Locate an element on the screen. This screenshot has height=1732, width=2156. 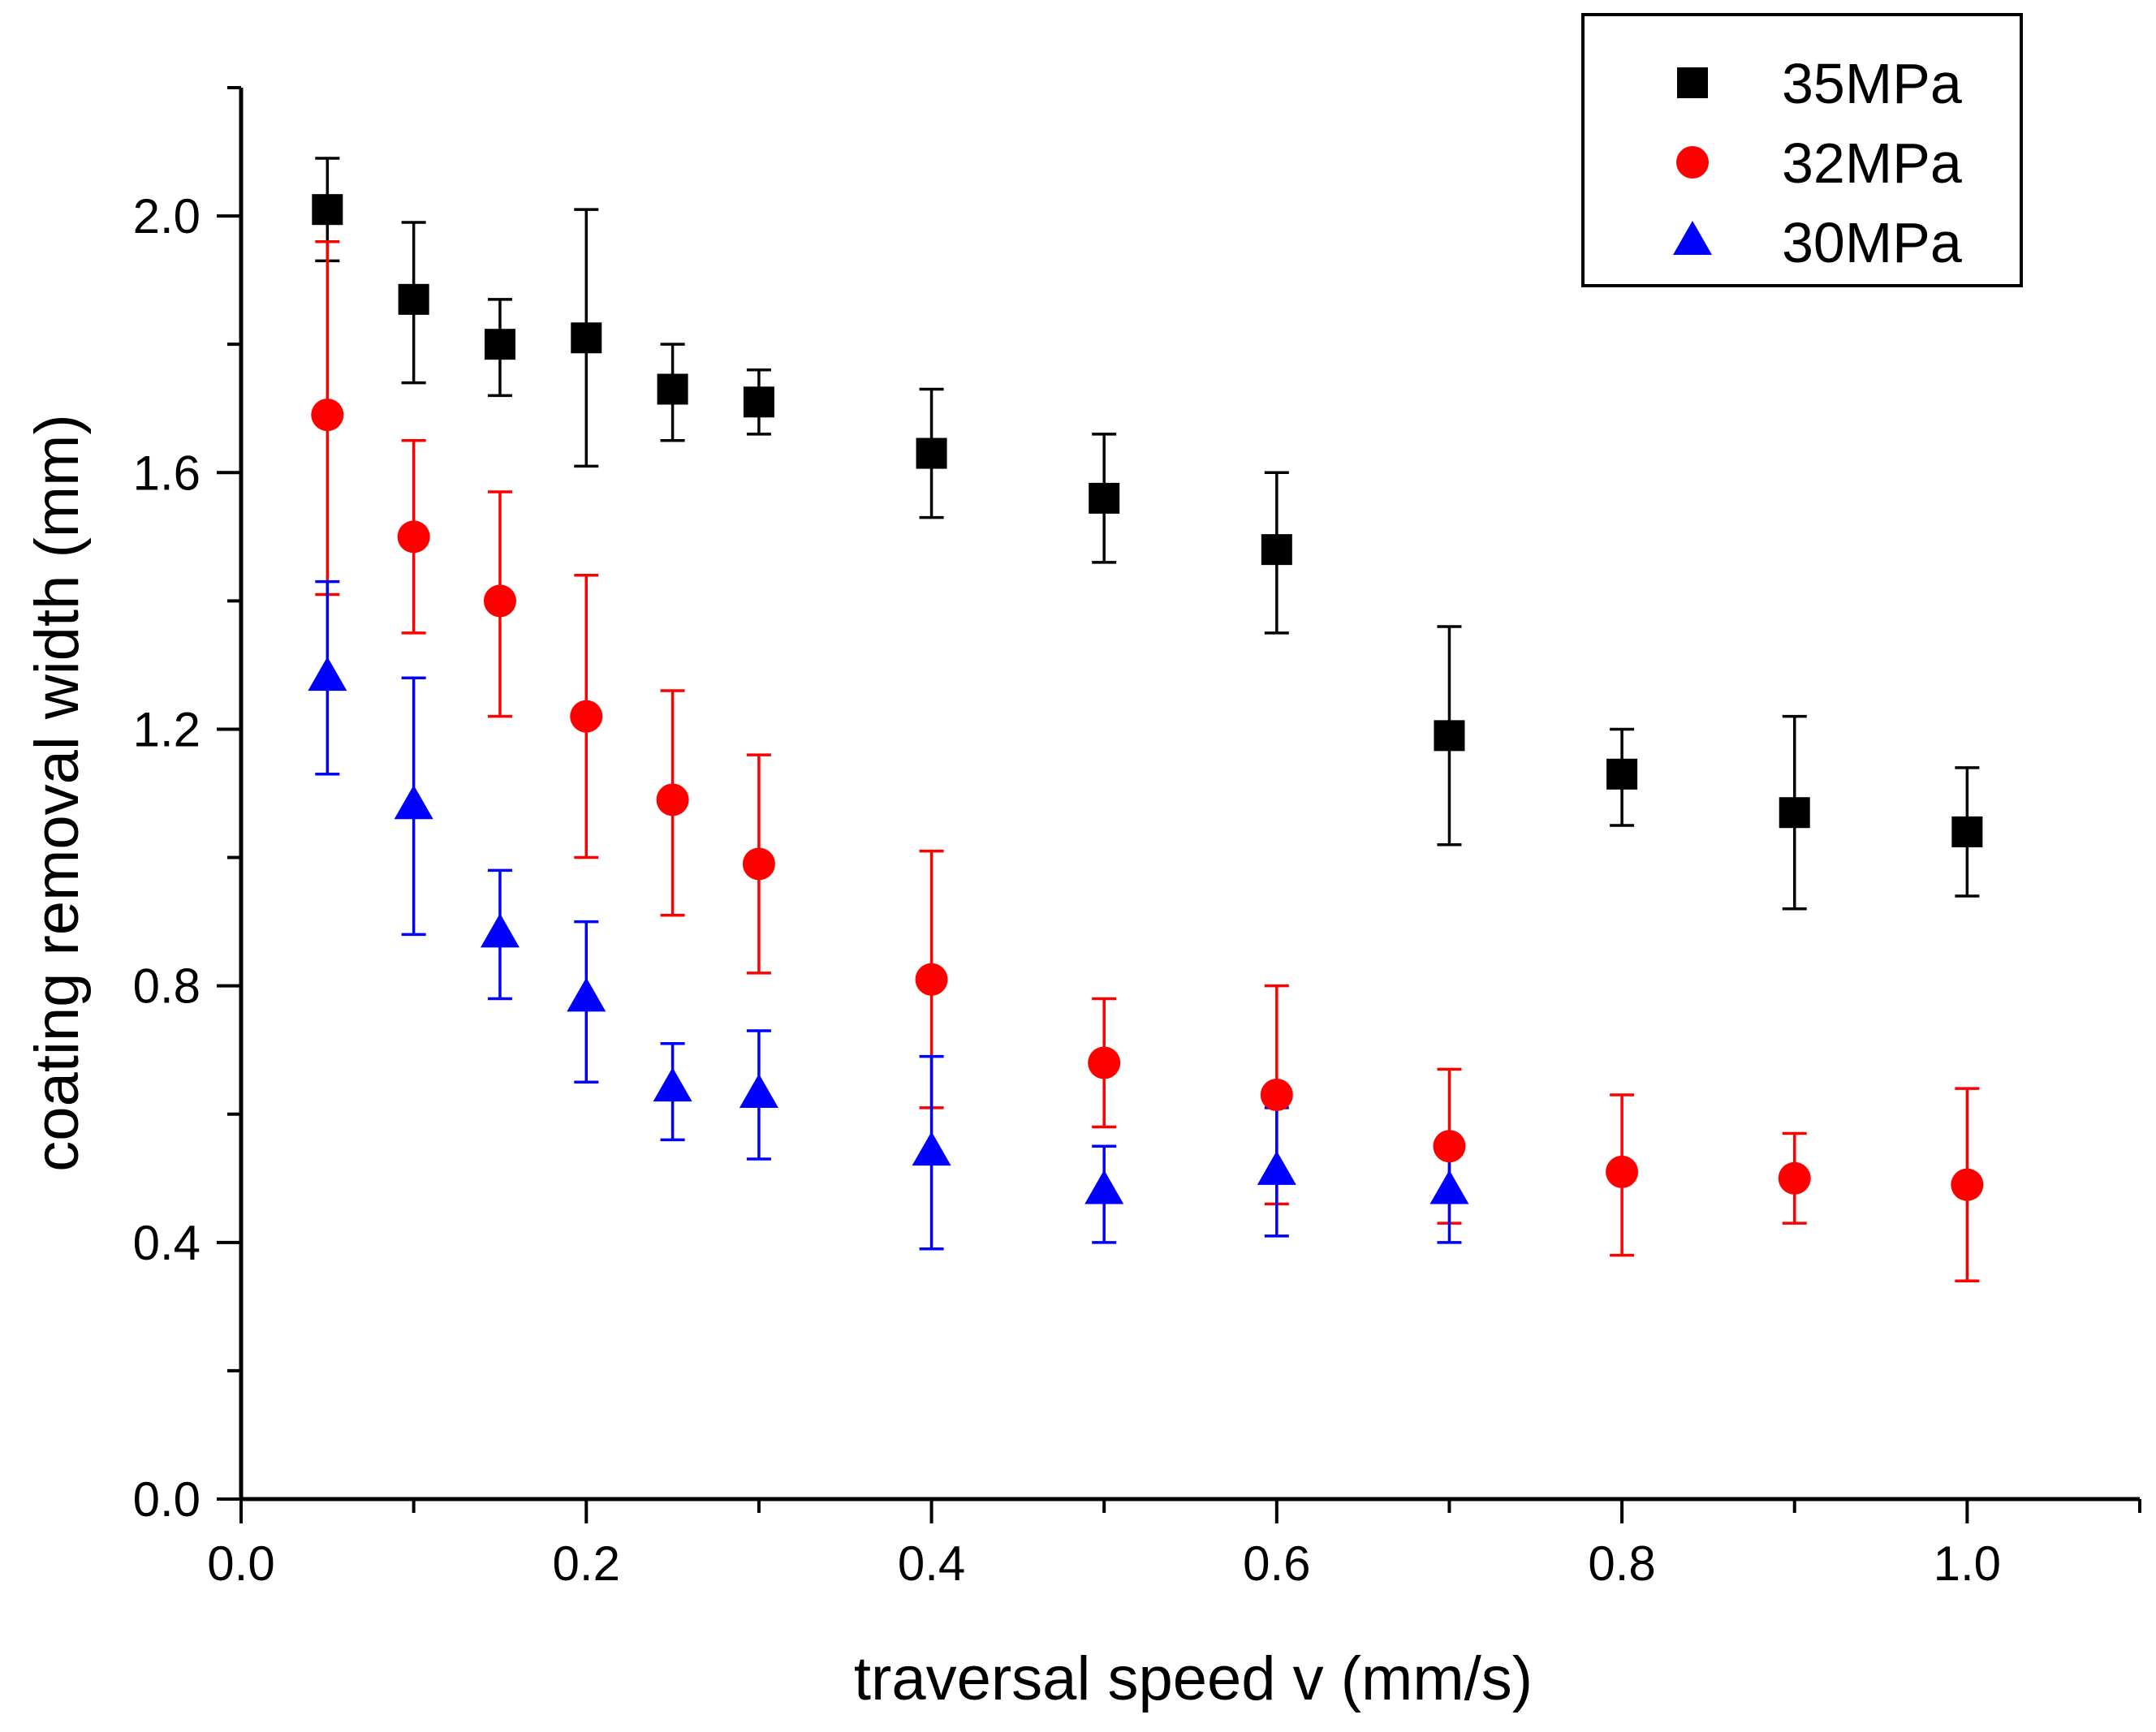
legend-label-32mpa: 32MPa is located at coordinates (1872, 163).